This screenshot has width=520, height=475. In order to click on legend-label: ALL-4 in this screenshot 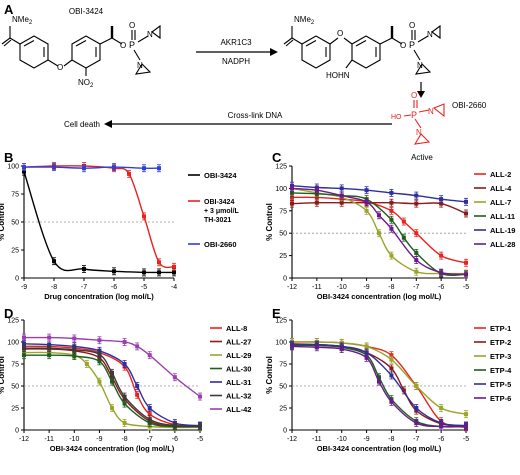, I will do `click(501, 188)`.